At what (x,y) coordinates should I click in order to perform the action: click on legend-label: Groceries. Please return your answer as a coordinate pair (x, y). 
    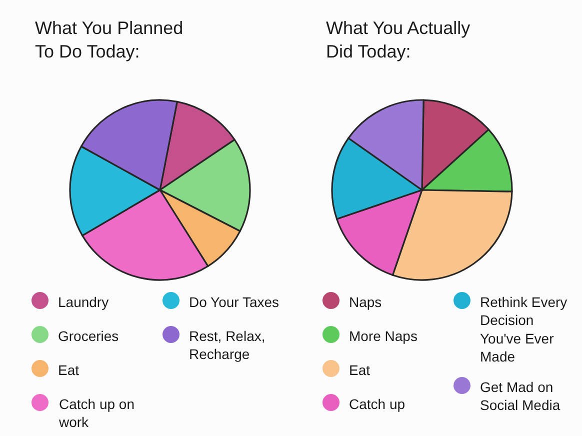
    Looking at the image, I should click on (88, 336).